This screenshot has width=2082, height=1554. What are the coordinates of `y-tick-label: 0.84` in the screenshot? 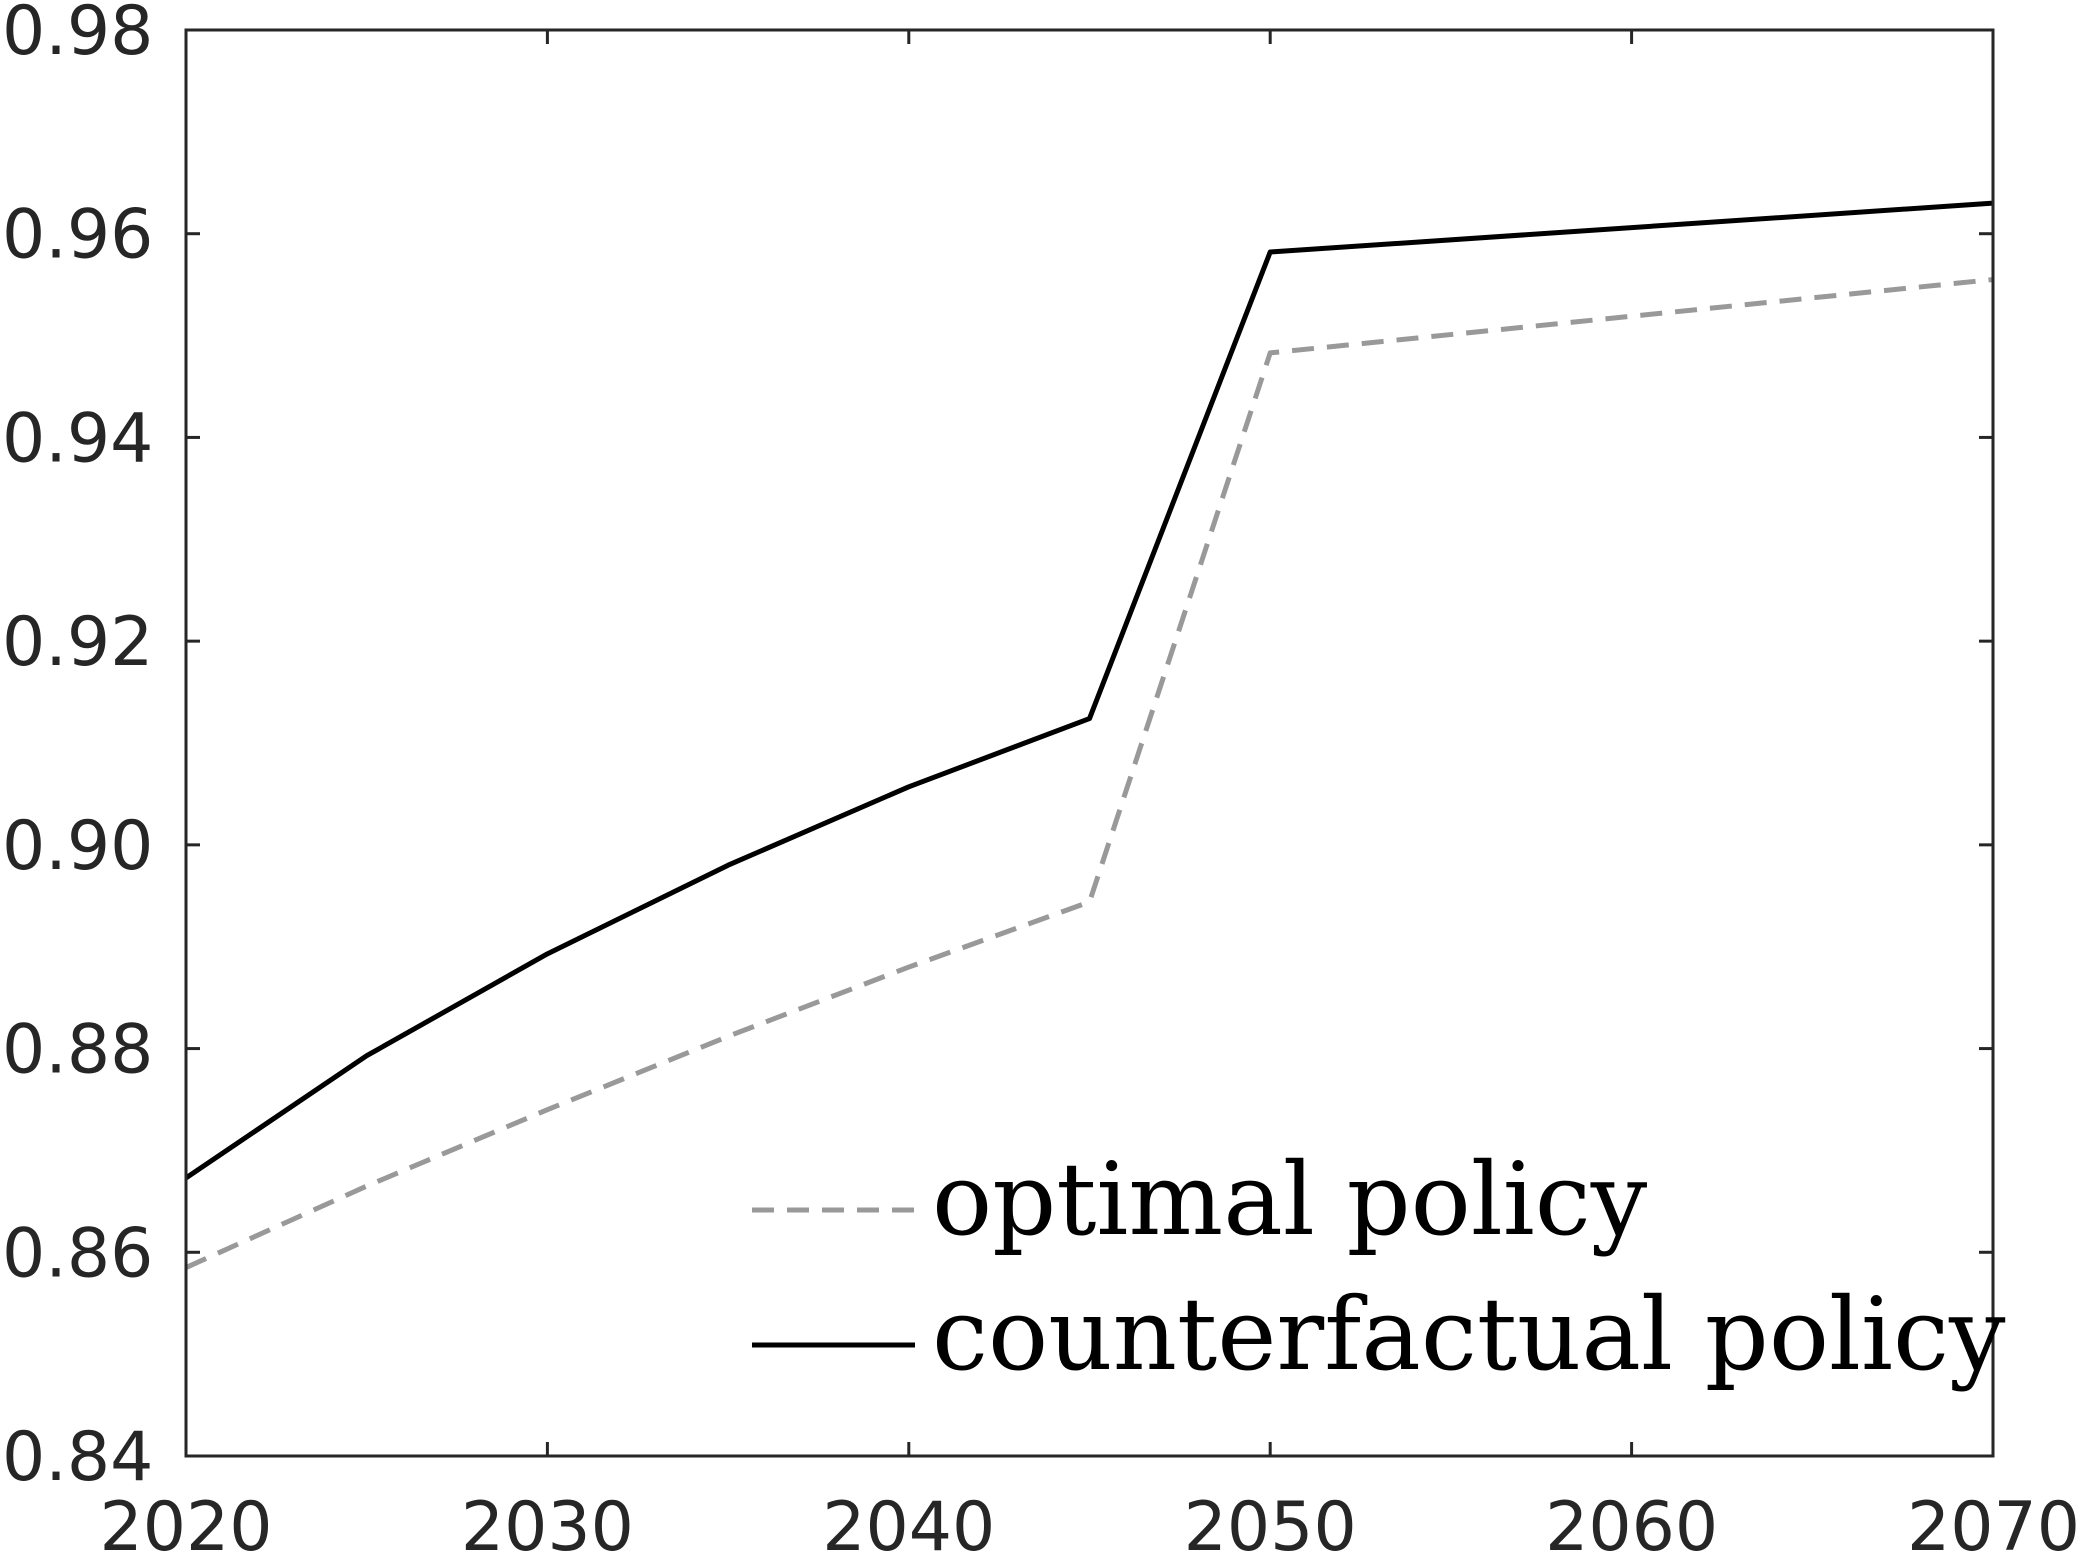 It's located at (77, 1457).